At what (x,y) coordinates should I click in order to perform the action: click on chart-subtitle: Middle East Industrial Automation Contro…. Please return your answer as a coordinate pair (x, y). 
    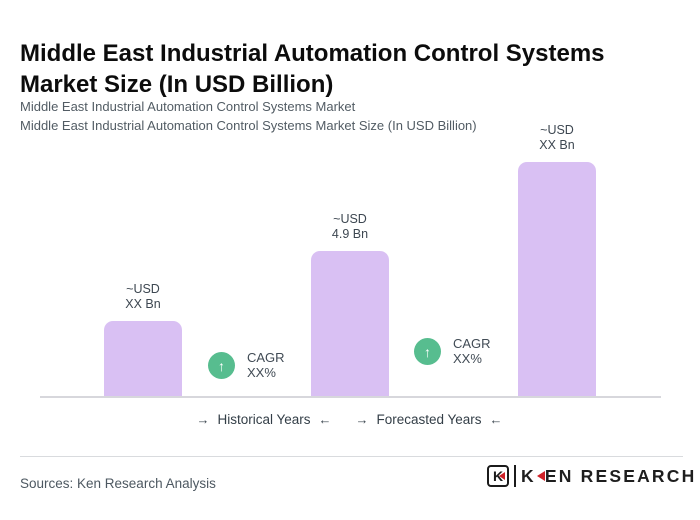
    Looking at the image, I should click on (320, 116).